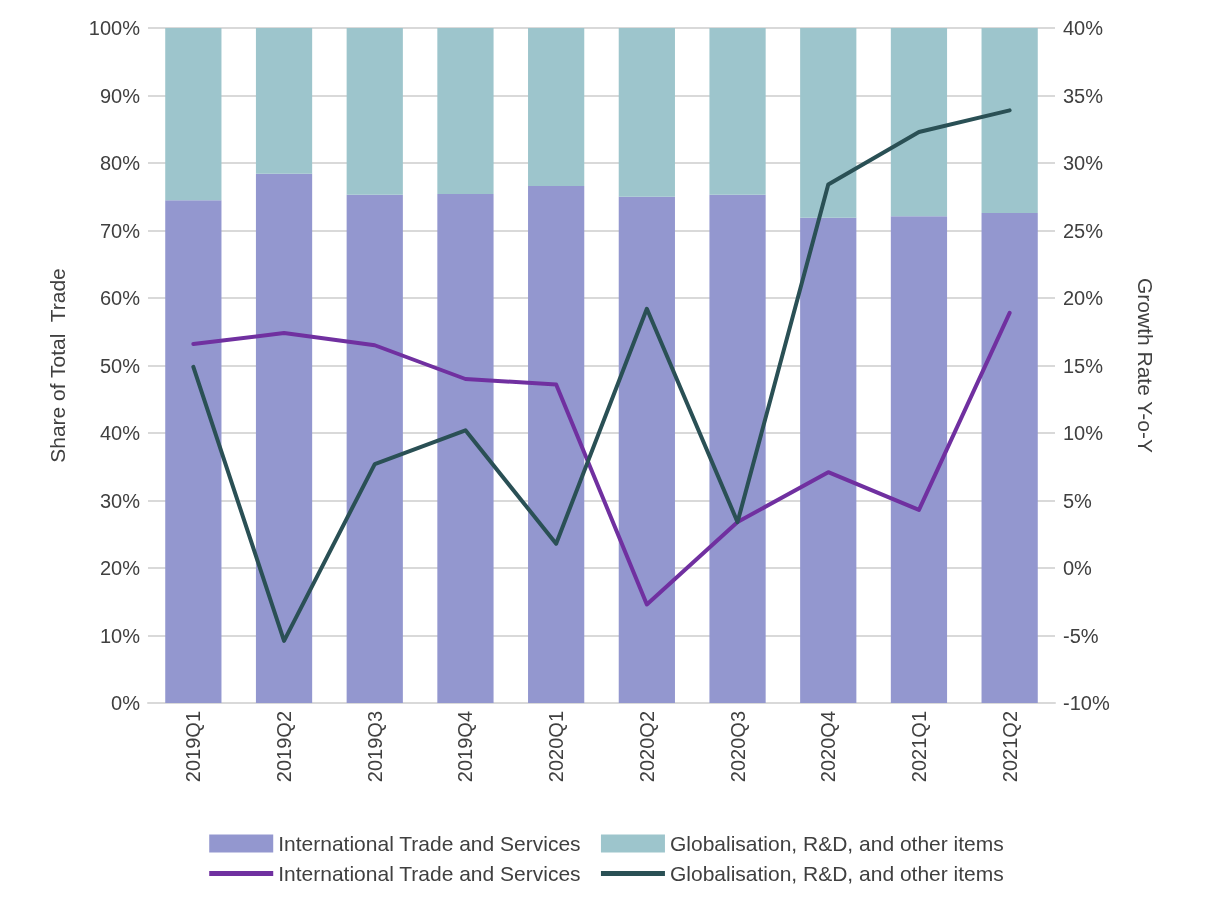 This screenshot has width=1213, height=897. What do you see at coordinates (57, 365) in the screenshot?
I see `y-axis-title: Share of Total Trade` at bounding box center [57, 365].